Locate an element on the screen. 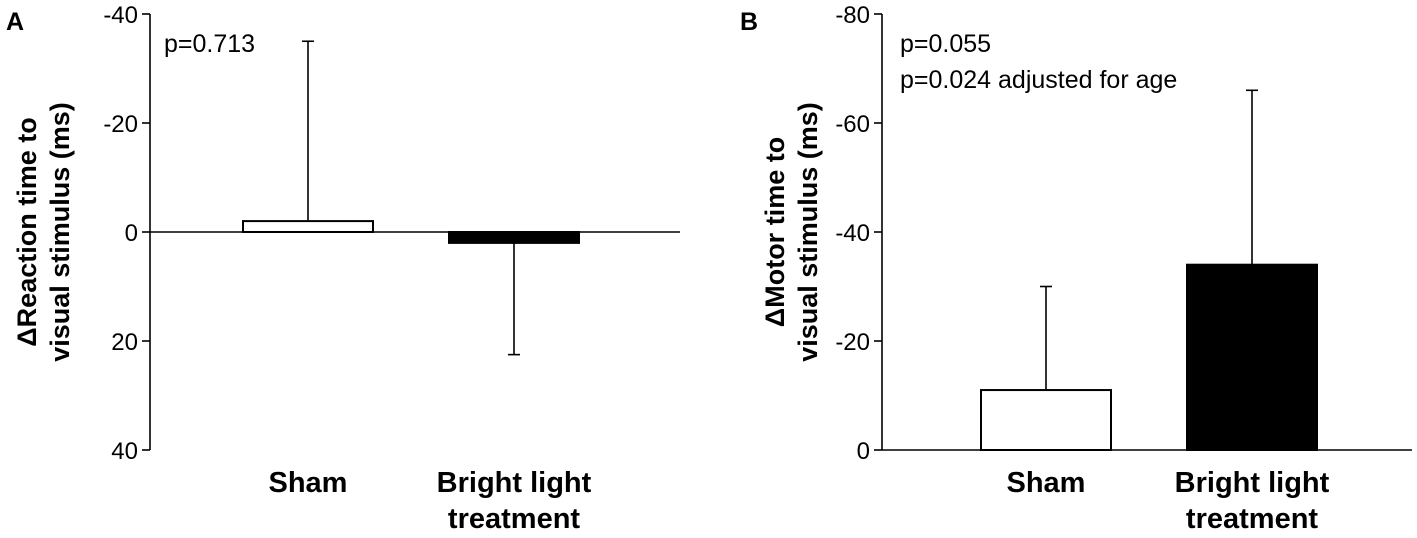 Image resolution: width=1417 pixels, height=538 pixels. panel-letter: A is located at coordinates (15, 22).